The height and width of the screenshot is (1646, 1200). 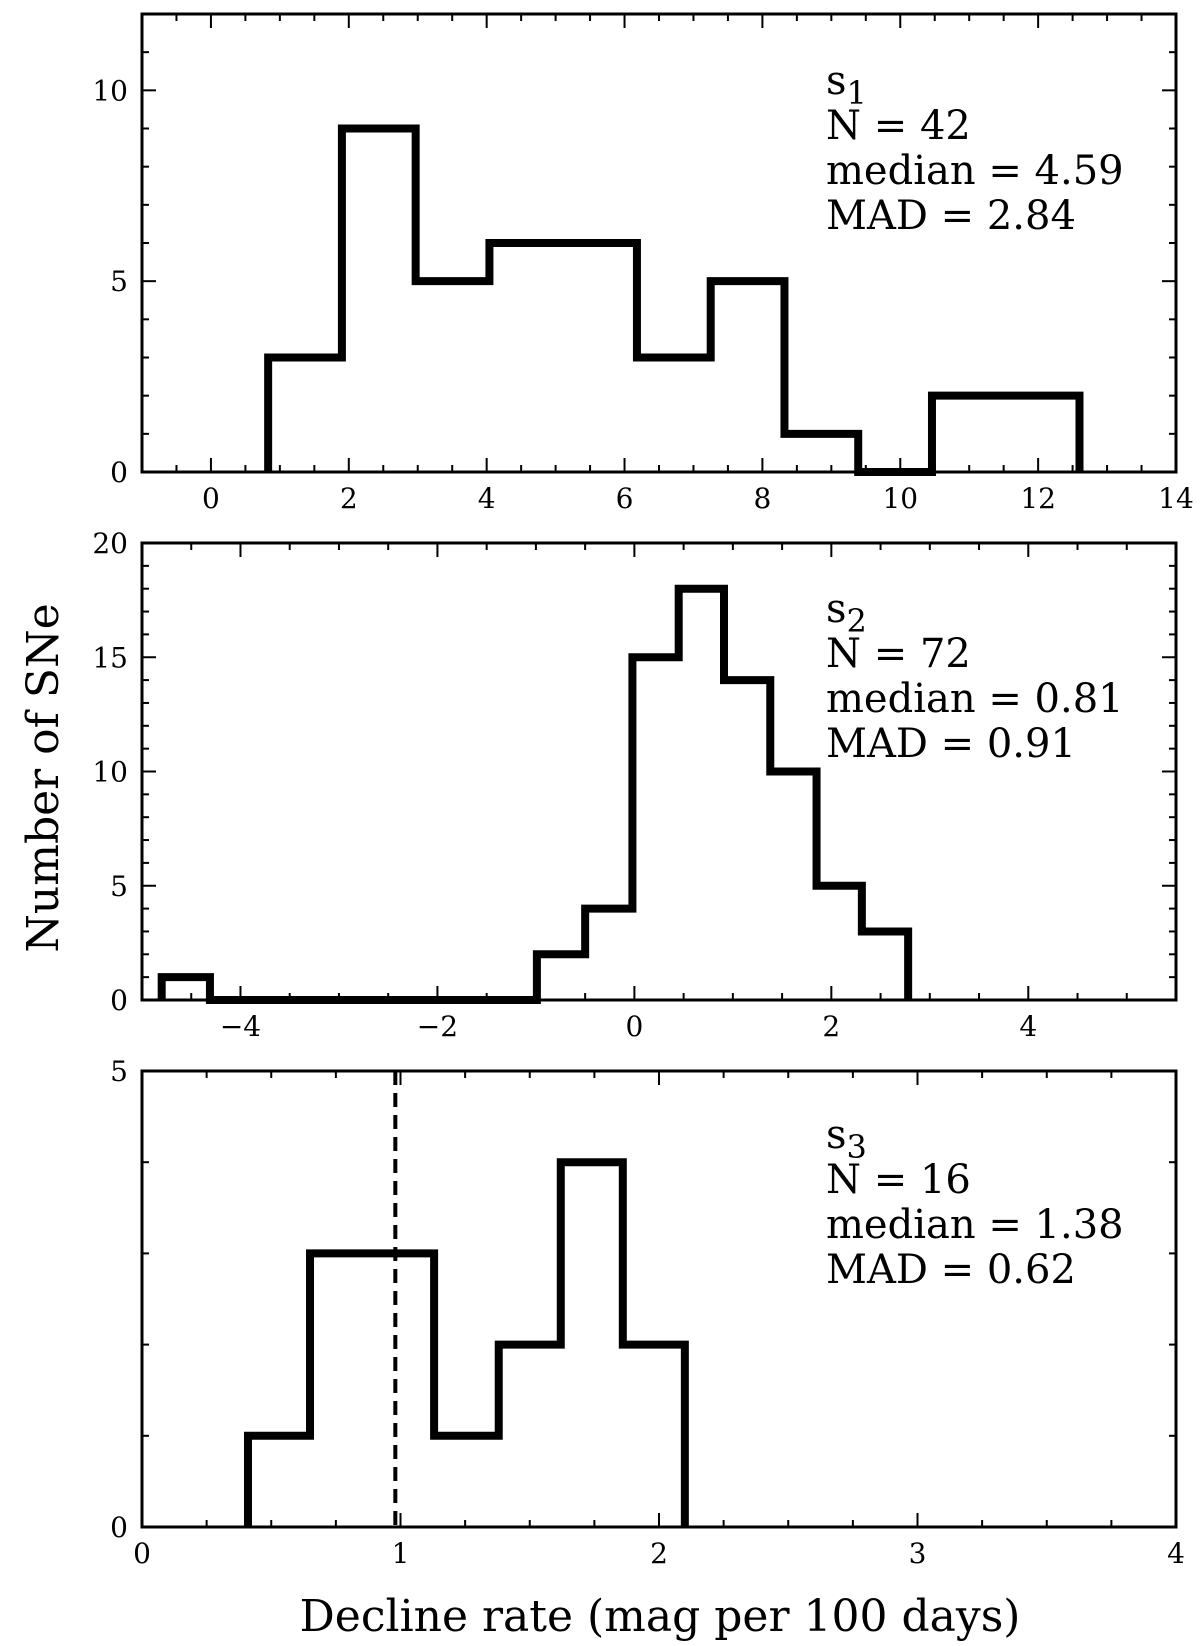 I want to click on stats-line: N = 16, so click(x=898, y=1180).